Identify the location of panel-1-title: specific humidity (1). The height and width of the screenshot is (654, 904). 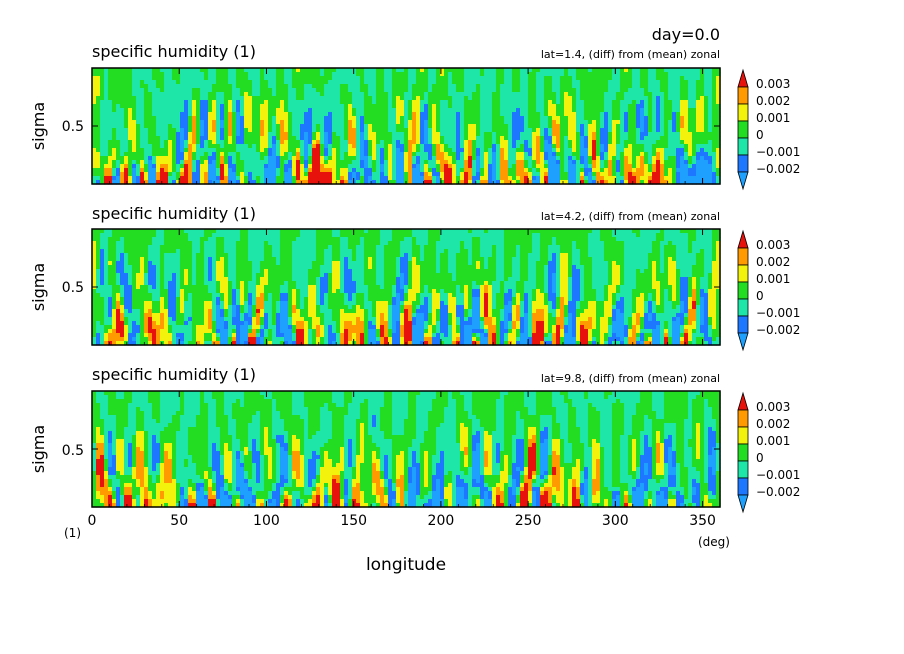
(174, 51).